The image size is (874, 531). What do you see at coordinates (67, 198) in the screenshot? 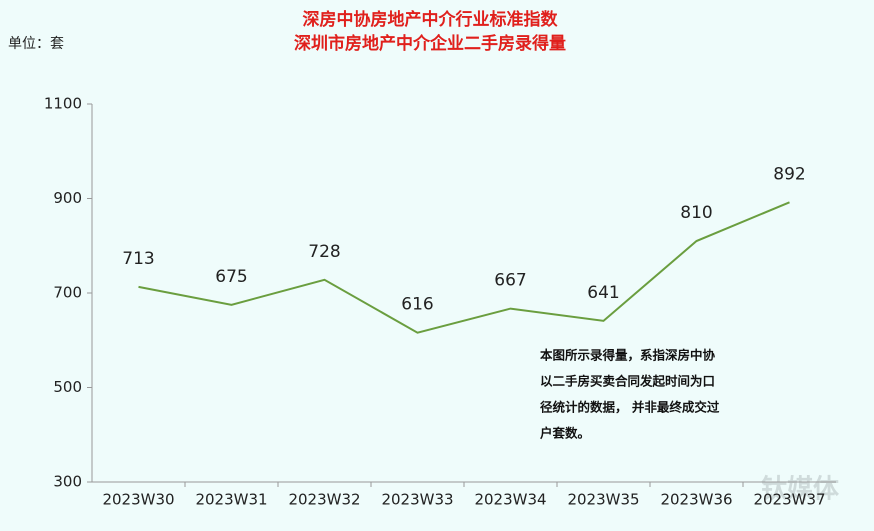
I see `y-tick-label: 900` at bounding box center [67, 198].